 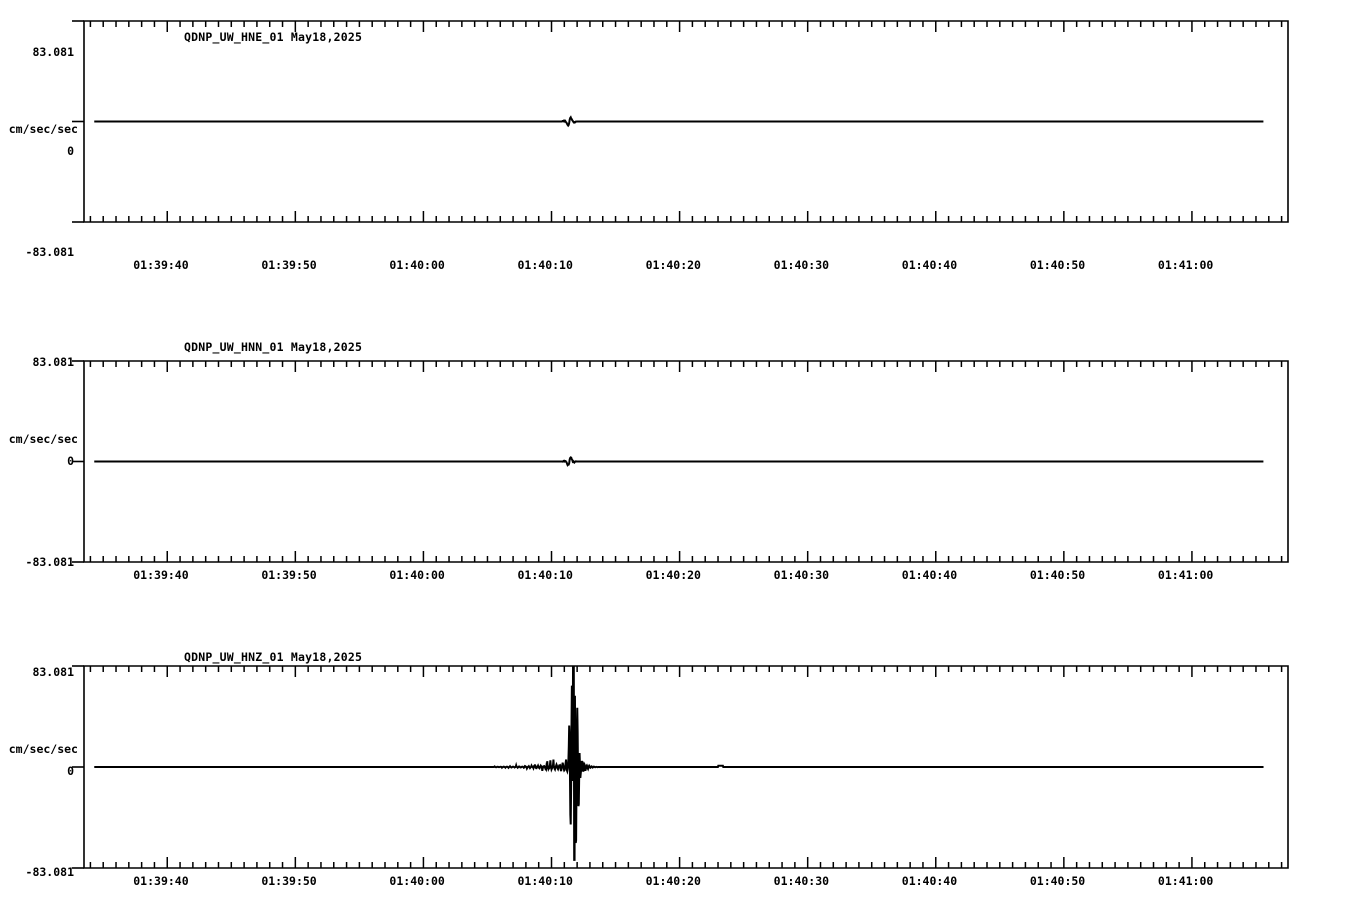 What do you see at coordinates (53, 52) in the screenshot?
I see `y-tick-max-hne: 83.081` at bounding box center [53, 52].